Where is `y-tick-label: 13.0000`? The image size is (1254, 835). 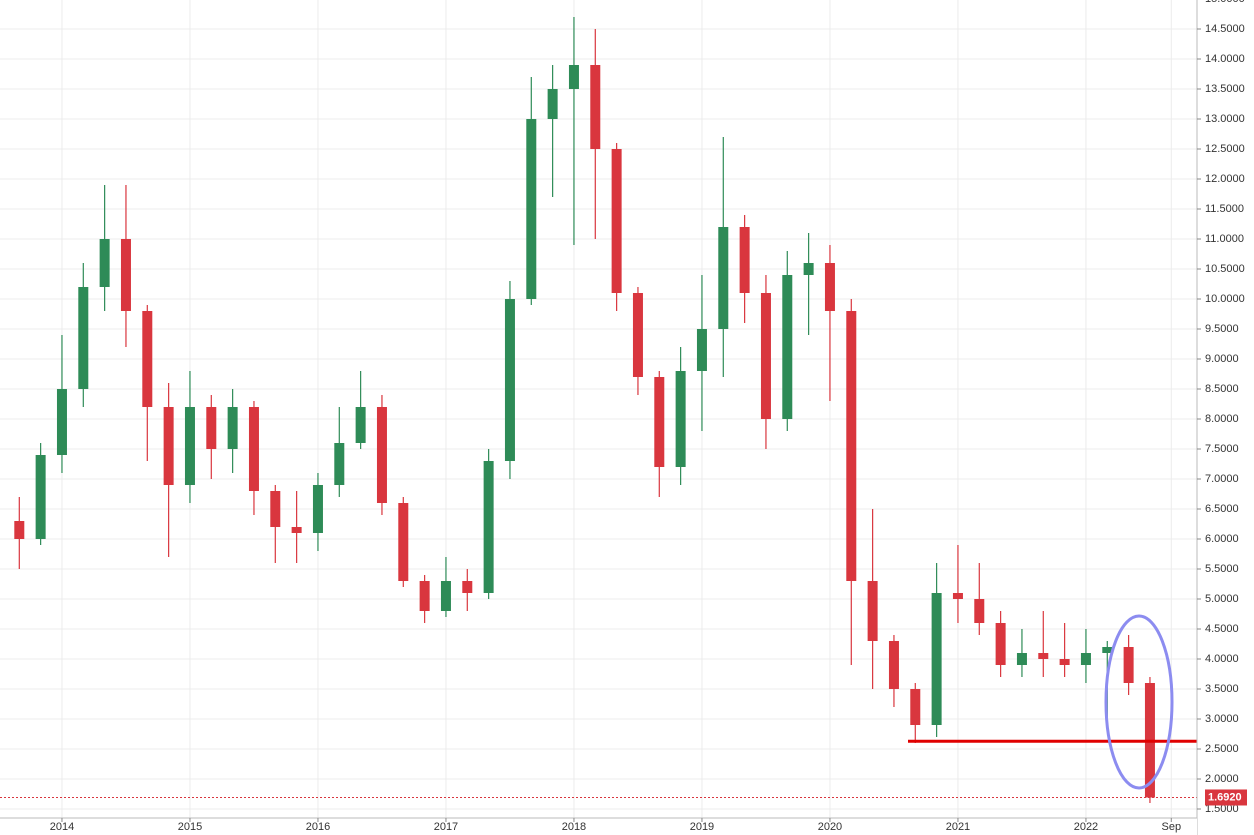 y-tick-label: 13.0000 is located at coordinates (1225, 119).